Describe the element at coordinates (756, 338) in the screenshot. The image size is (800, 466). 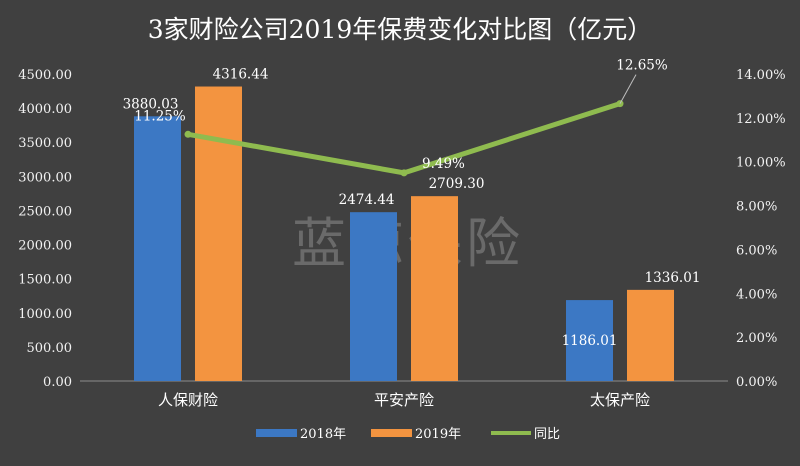
I see `y2-tick-label: 2.00%` at that location.